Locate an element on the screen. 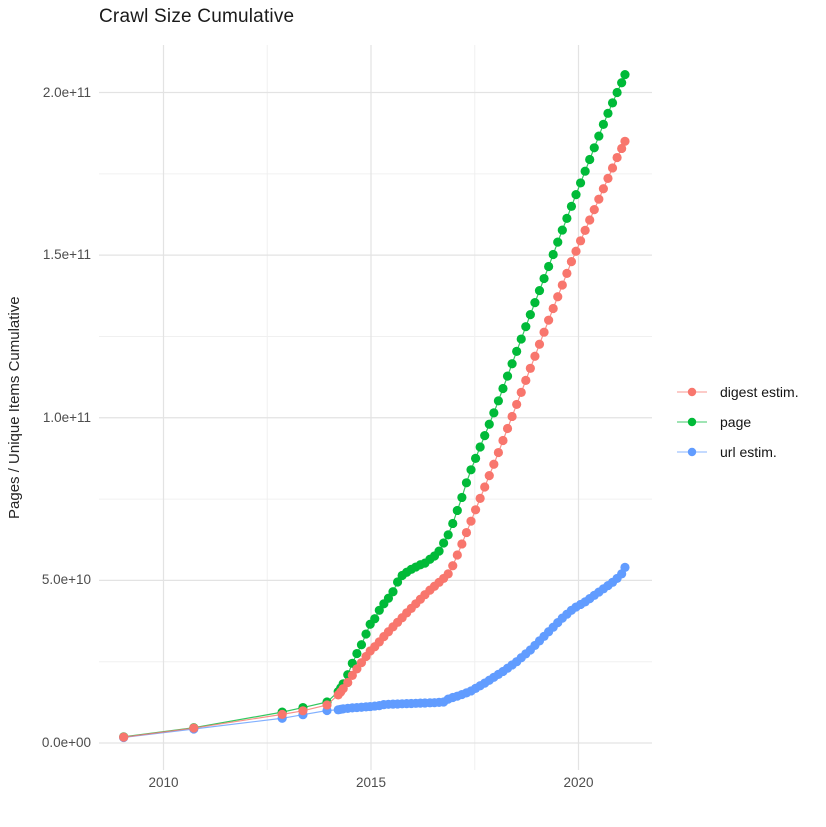  legend-key-icon-page is located at coordinates (692, 422).